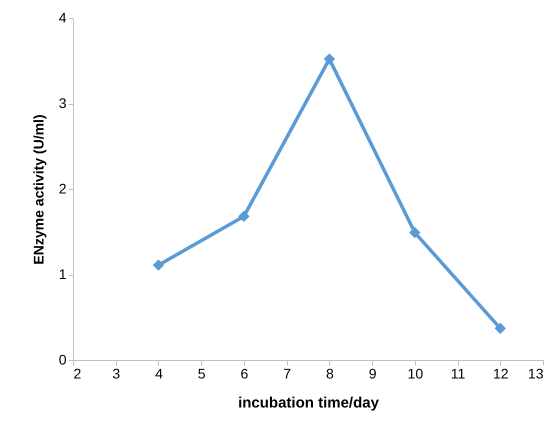  Describe the element at coordinates (244, 374) in the screenshot. I see `x-tick-label: 6` at that location.